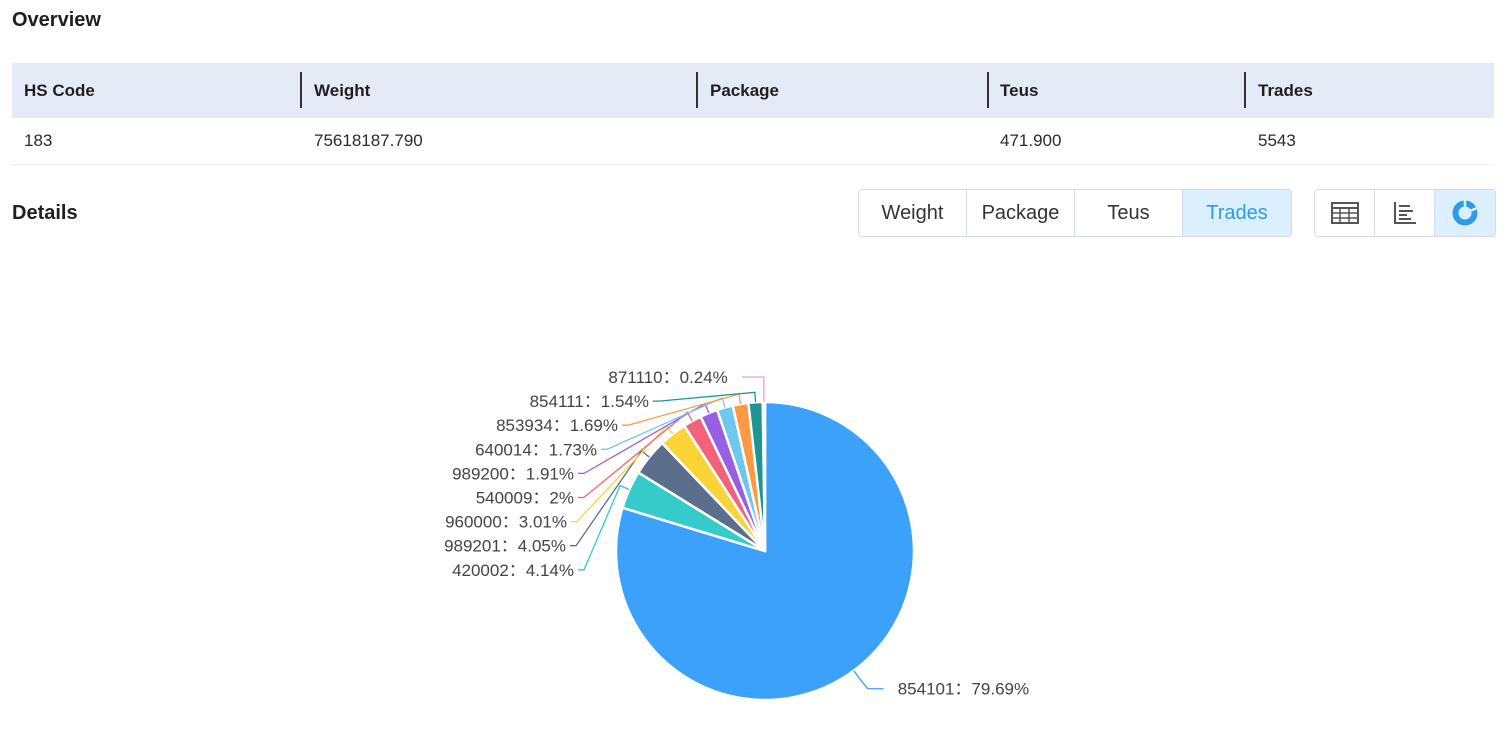 The width and height of the screenshot is (1505, 742). What do you see at coordinates (913, 213) in the screenshot?
I see `tab-weight: Weight` at bounding box center [913, 213].